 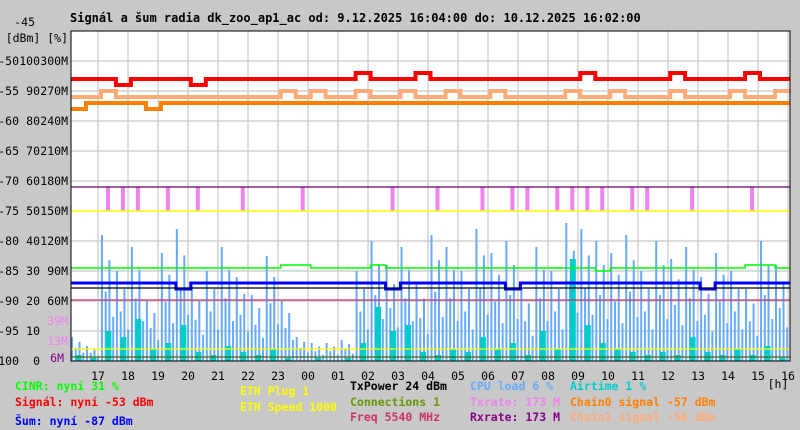 I want to click on y-top-label: -45, so click(x=24, y=22).